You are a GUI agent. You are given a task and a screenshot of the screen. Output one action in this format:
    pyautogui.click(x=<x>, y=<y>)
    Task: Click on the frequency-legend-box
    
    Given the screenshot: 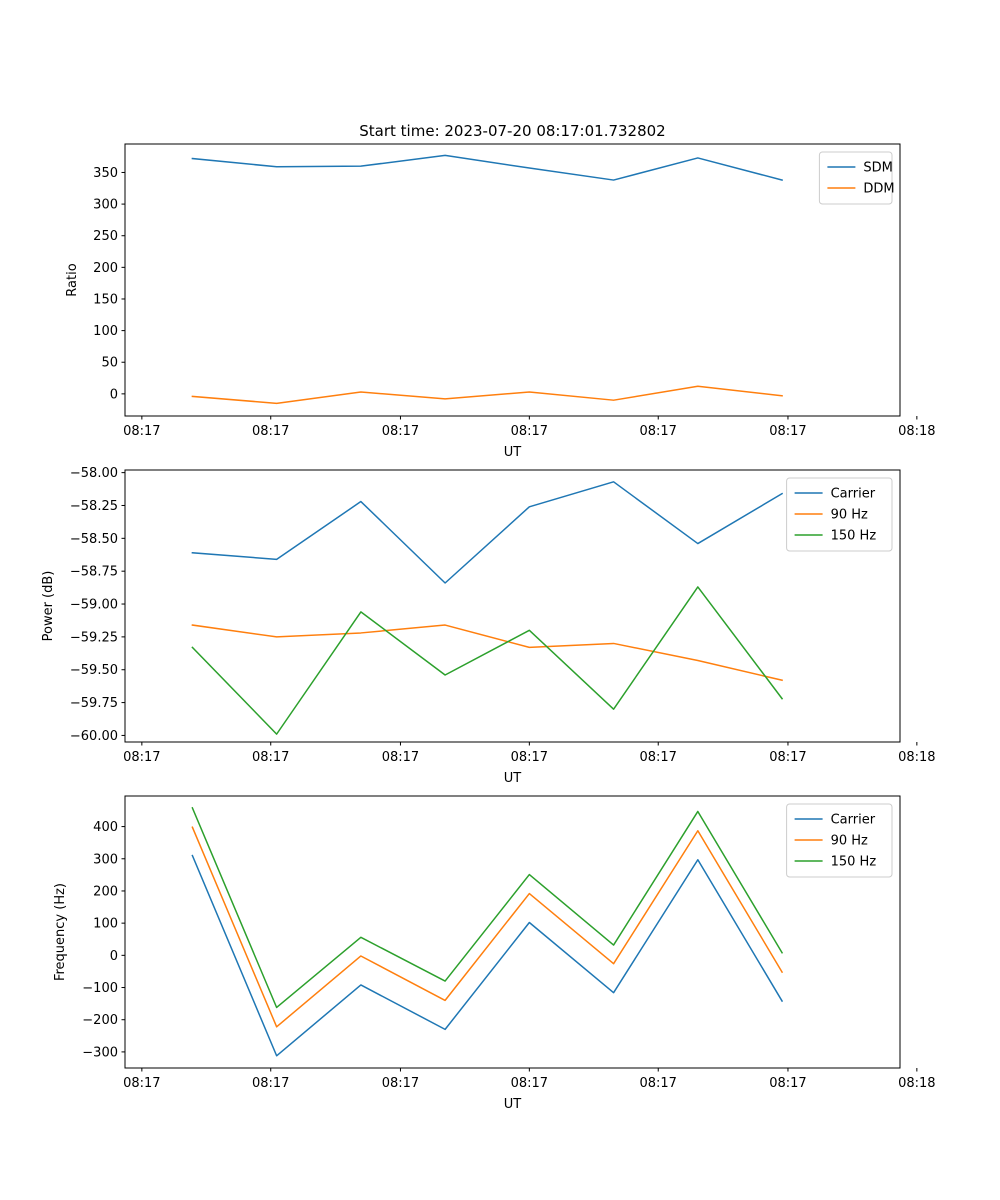 What is the action you would take?
    pyautogui.click(x=839, y=840)
    